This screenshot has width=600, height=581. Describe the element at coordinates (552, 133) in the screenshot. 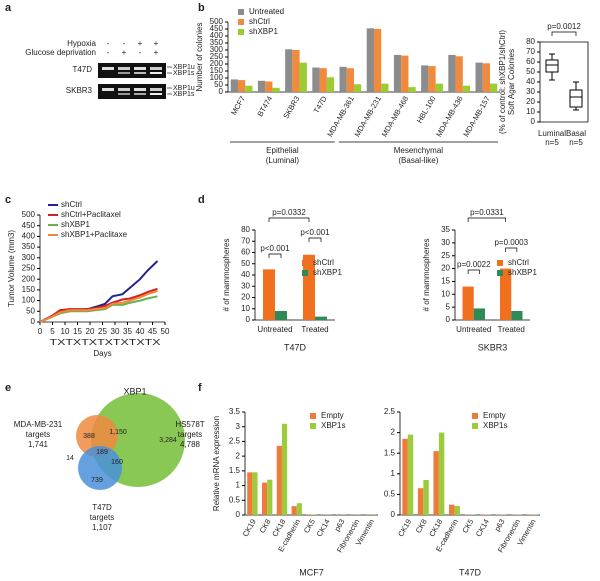

I see `x-tick-label: Luminal` at that location.